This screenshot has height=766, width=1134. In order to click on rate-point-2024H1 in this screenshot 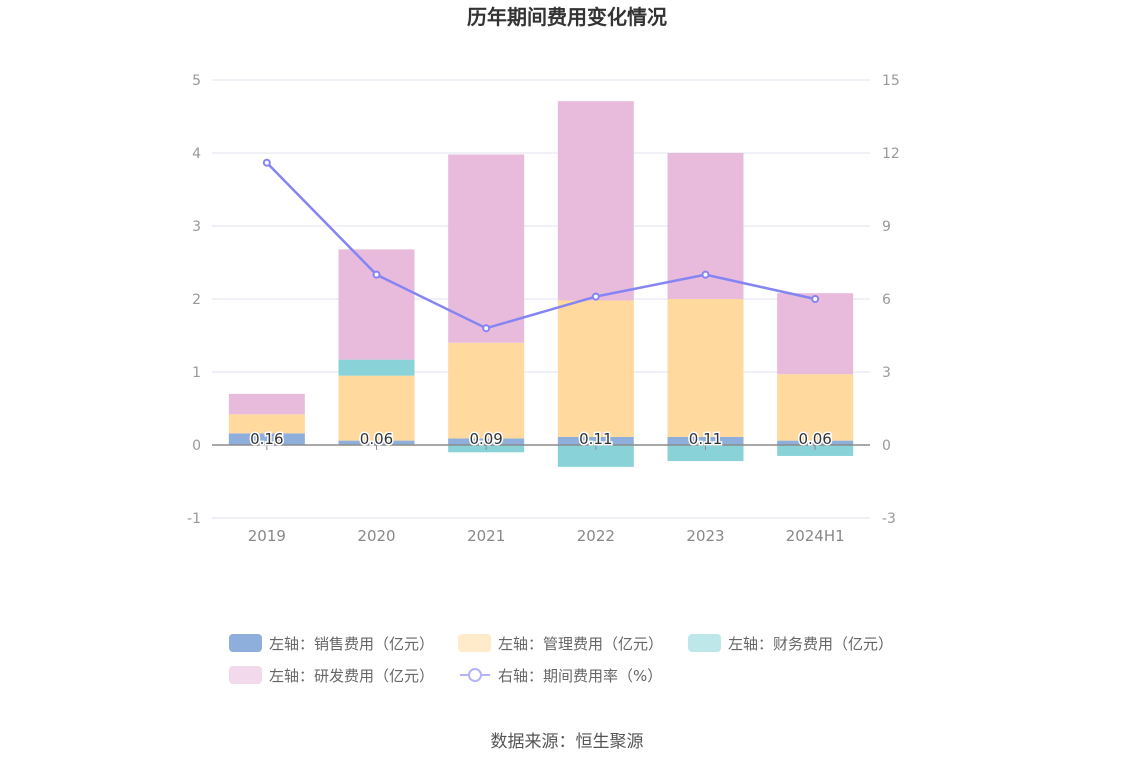, I will do `click(815, 299)`.